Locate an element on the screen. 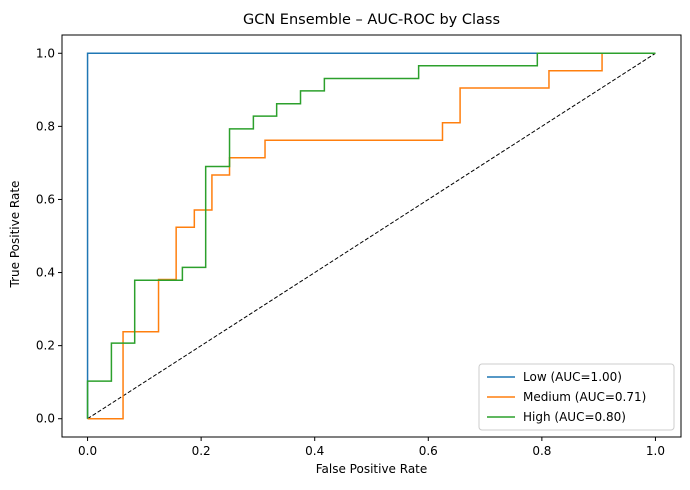 This screenshot has width=690, height=490. legend-label-medium: Medium (AUC=0.71) is located at coordinates (584, 397).